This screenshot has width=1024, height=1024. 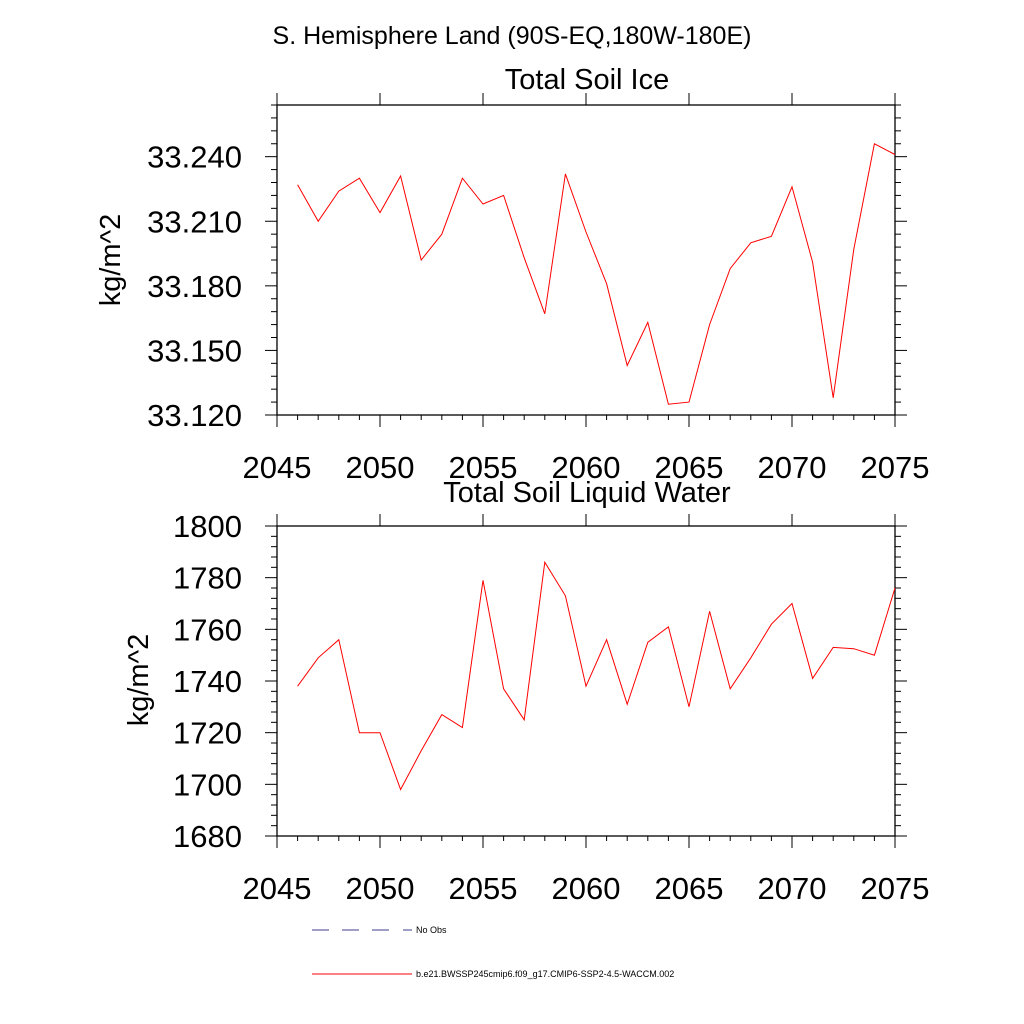 I want to click on legend-label: No Obs, so click(x=431, y=930).